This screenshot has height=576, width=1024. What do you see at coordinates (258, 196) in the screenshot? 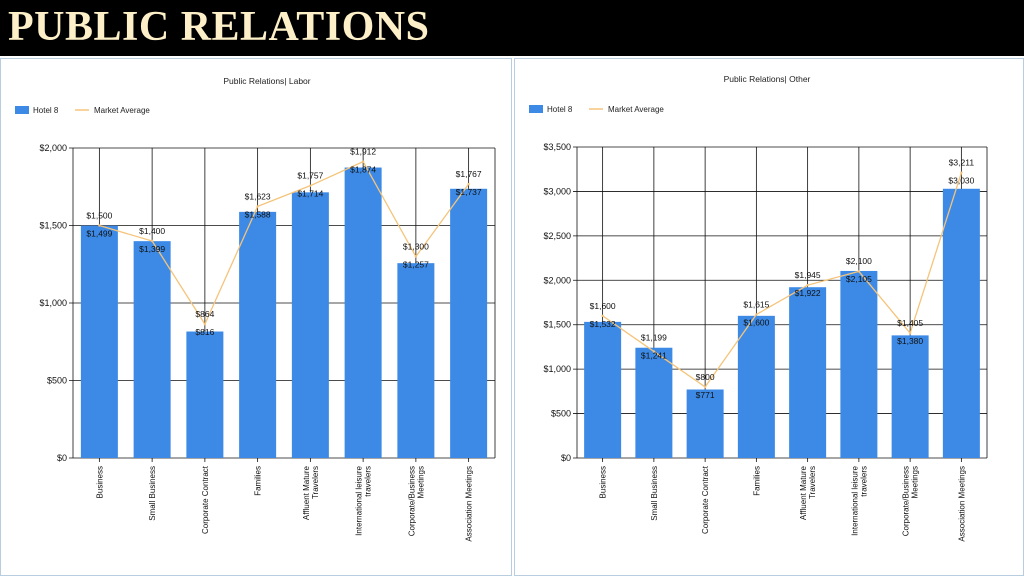
I see `market-data-label: $1,623` at bounding box center [258, 196].